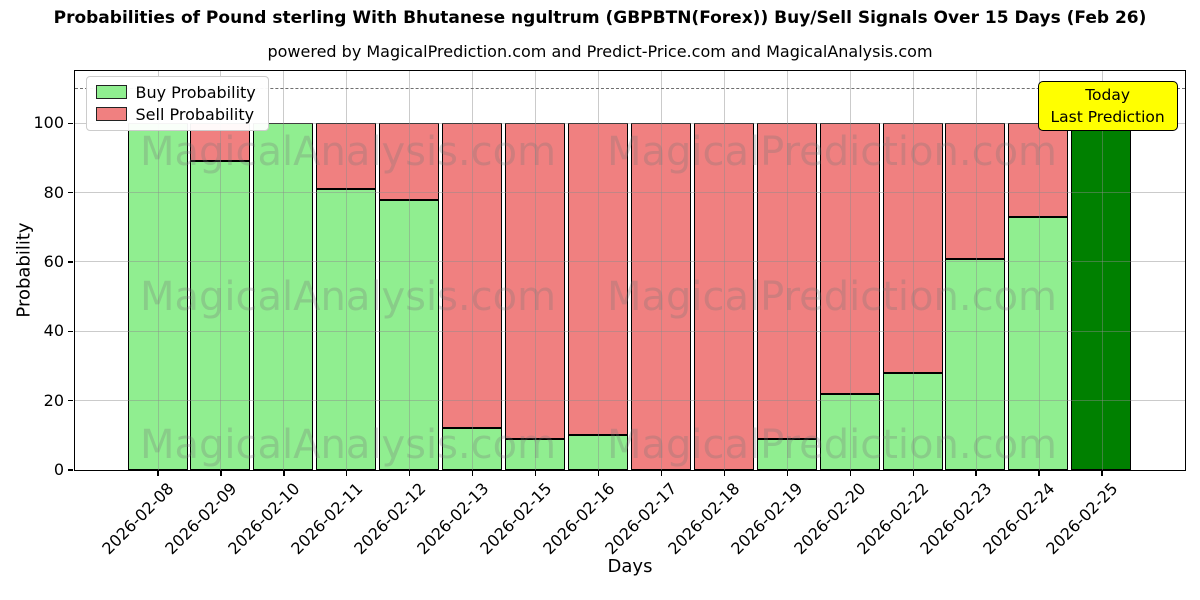  What do you see at coordinates (58, 469) in the screenshot?
I see `y-tick-label-0: 0` at bounding box center [58, 469].